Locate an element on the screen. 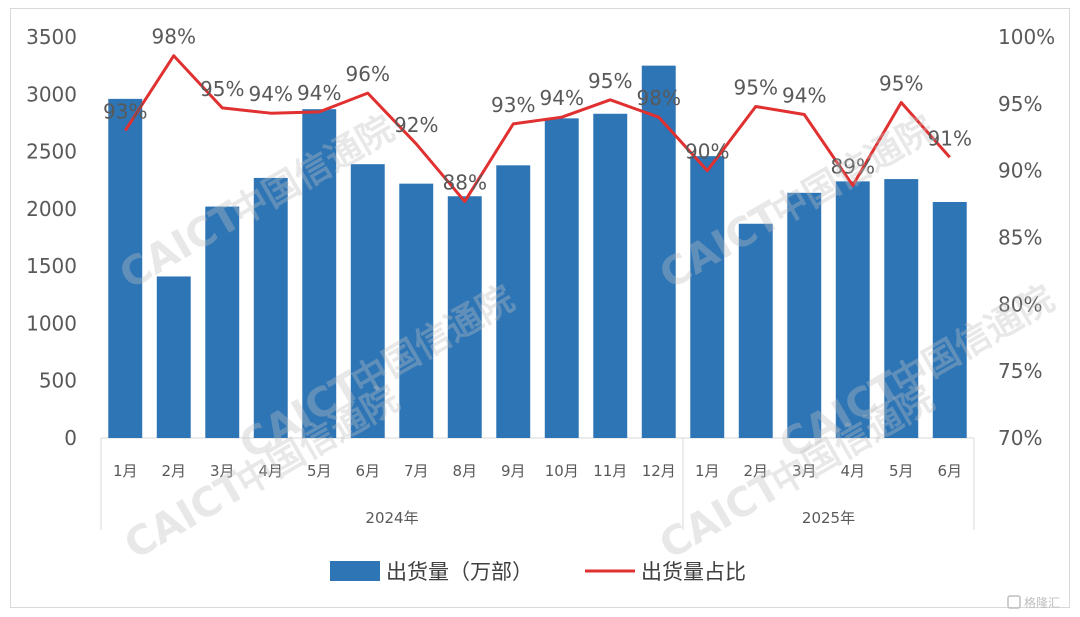  y-left-tick: 0 is located at coordinates (70, 438).